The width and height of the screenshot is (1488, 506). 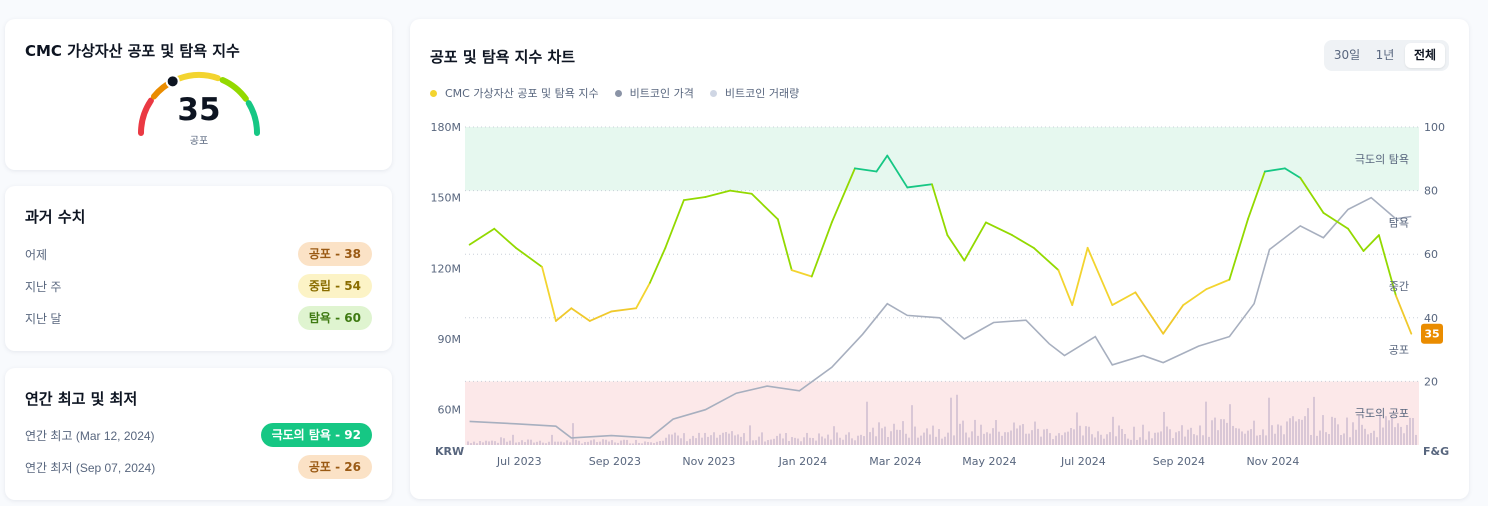 I want to click on historical-title: 과거 수치, so click(x=55, y=217).